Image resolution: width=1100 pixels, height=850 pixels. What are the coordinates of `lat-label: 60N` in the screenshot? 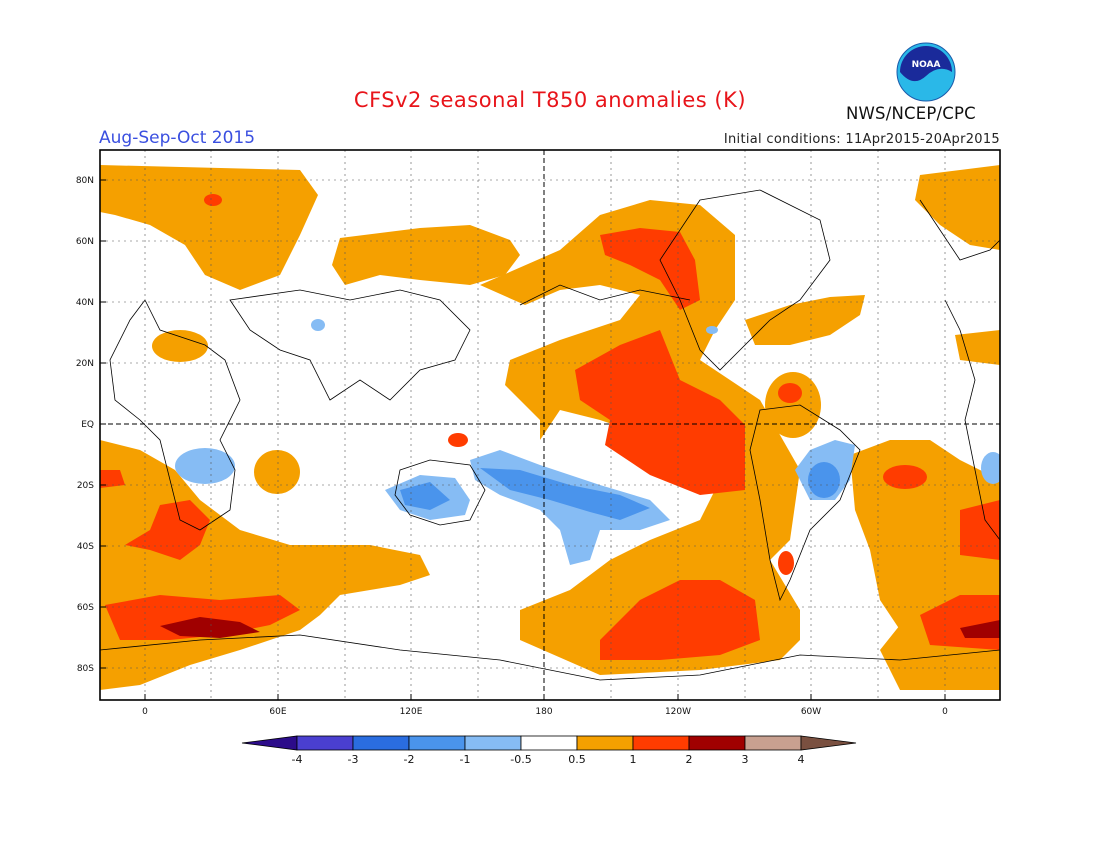 It's located at (85, 242).